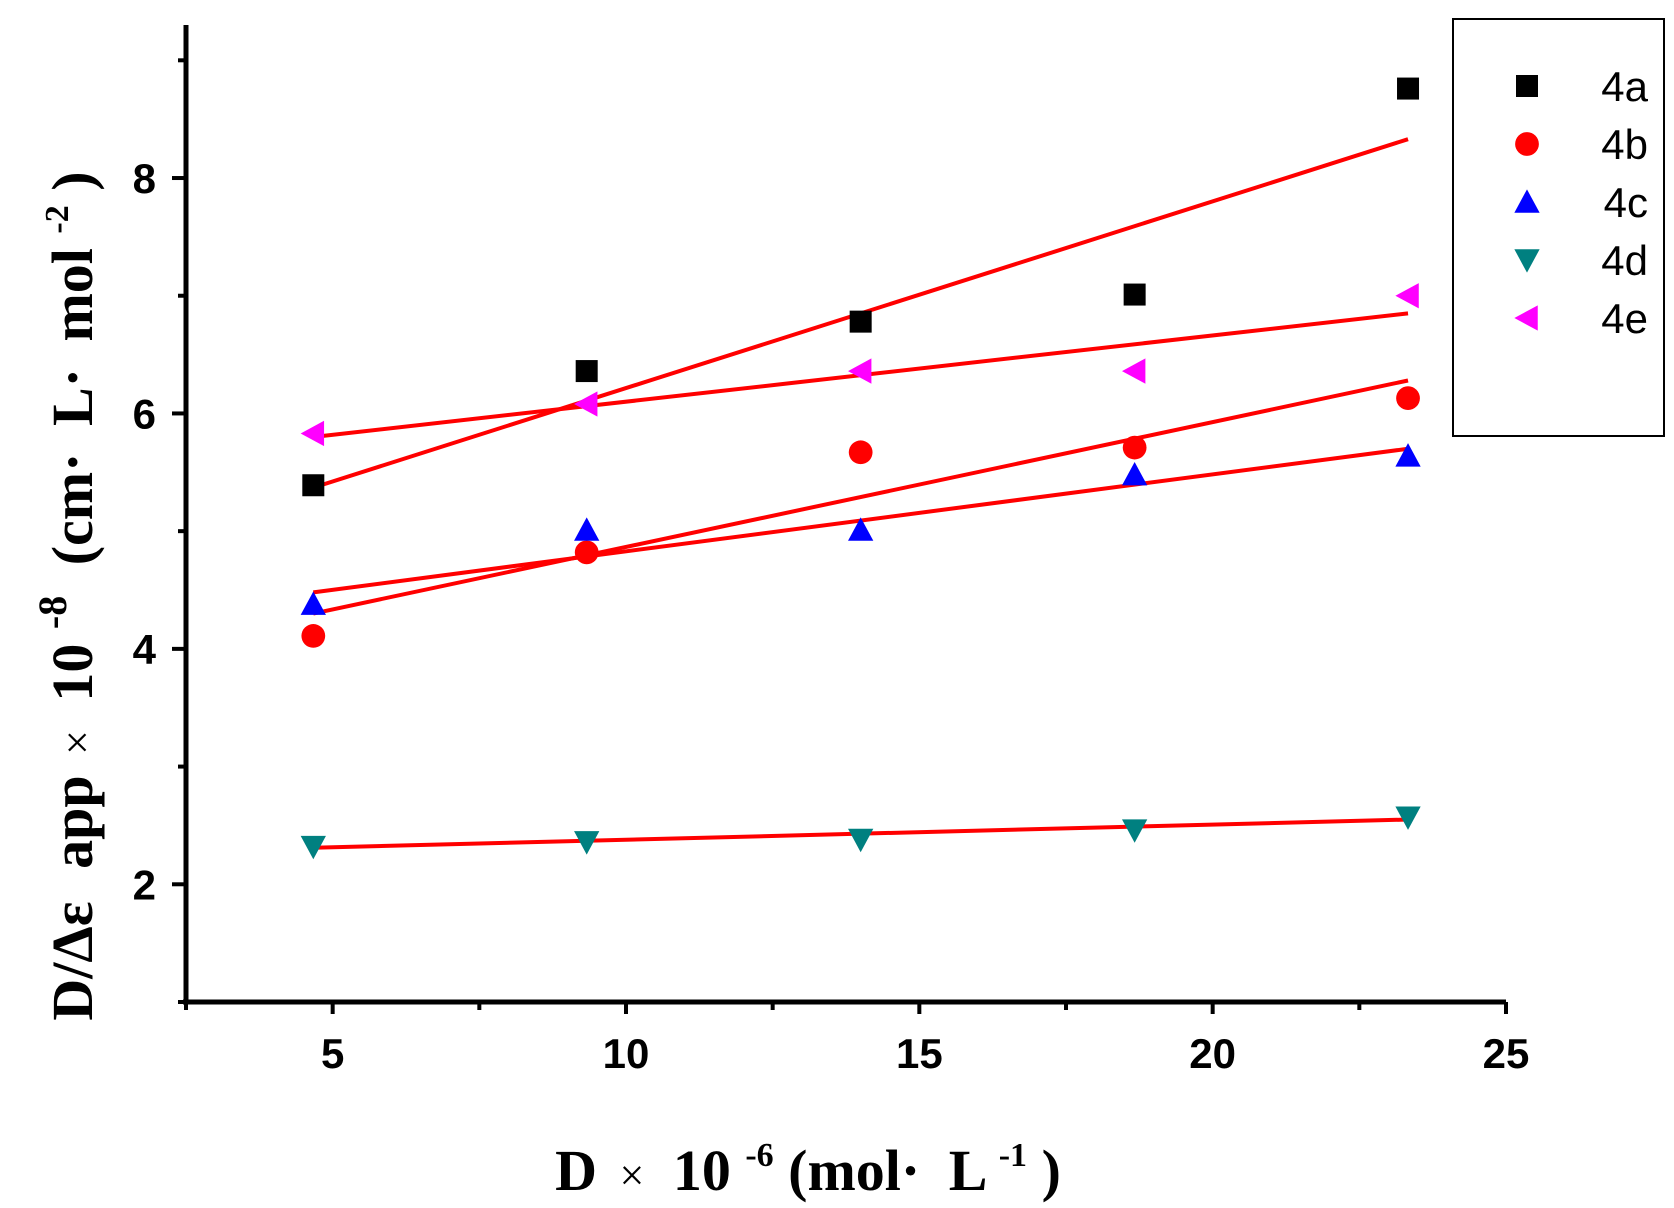 This screenshot has width=1674, height=1208. What do you see at coordinates (72, 397) in the screenshot?
I see `y-axis-title-unit-mid: L·` at bounding box center [72, 397].